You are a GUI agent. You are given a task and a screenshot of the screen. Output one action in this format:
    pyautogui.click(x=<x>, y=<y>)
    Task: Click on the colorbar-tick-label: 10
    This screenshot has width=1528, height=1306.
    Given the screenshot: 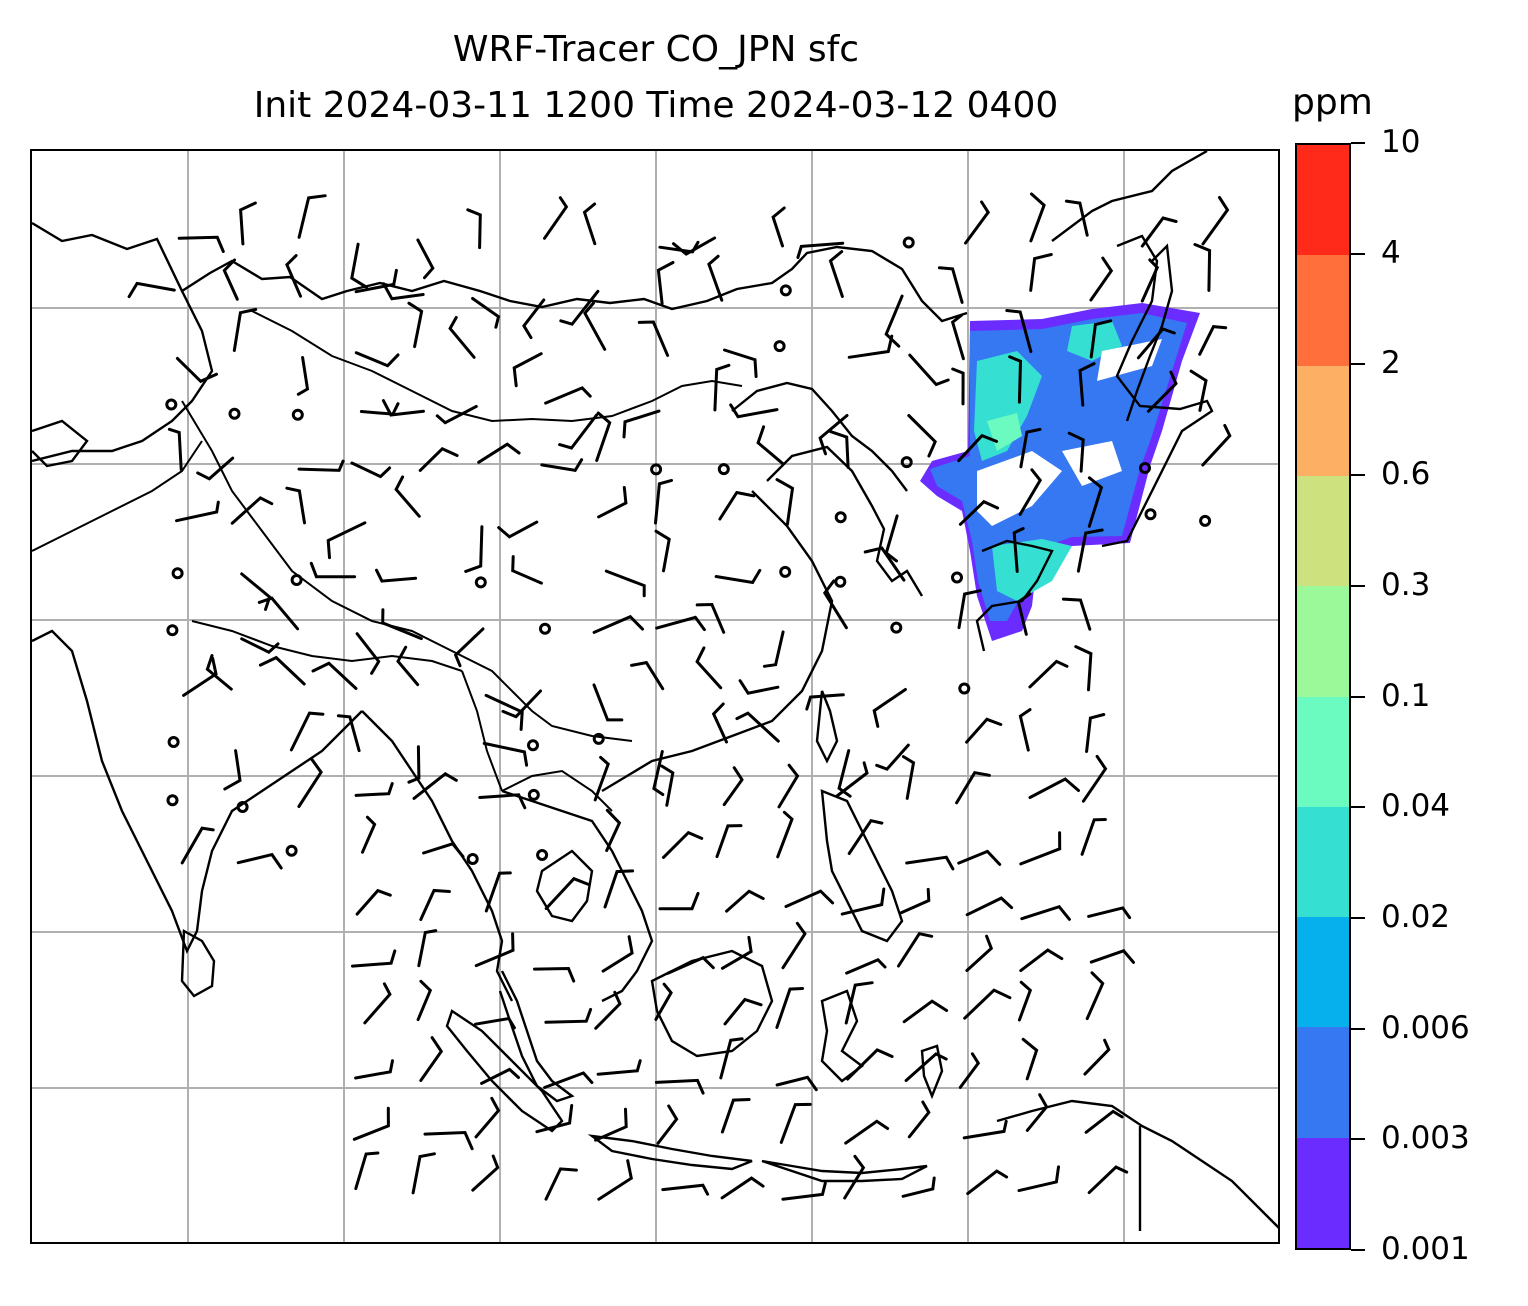 What is the action you would take?
    pyautogui.click(x=1401, y=142)
    